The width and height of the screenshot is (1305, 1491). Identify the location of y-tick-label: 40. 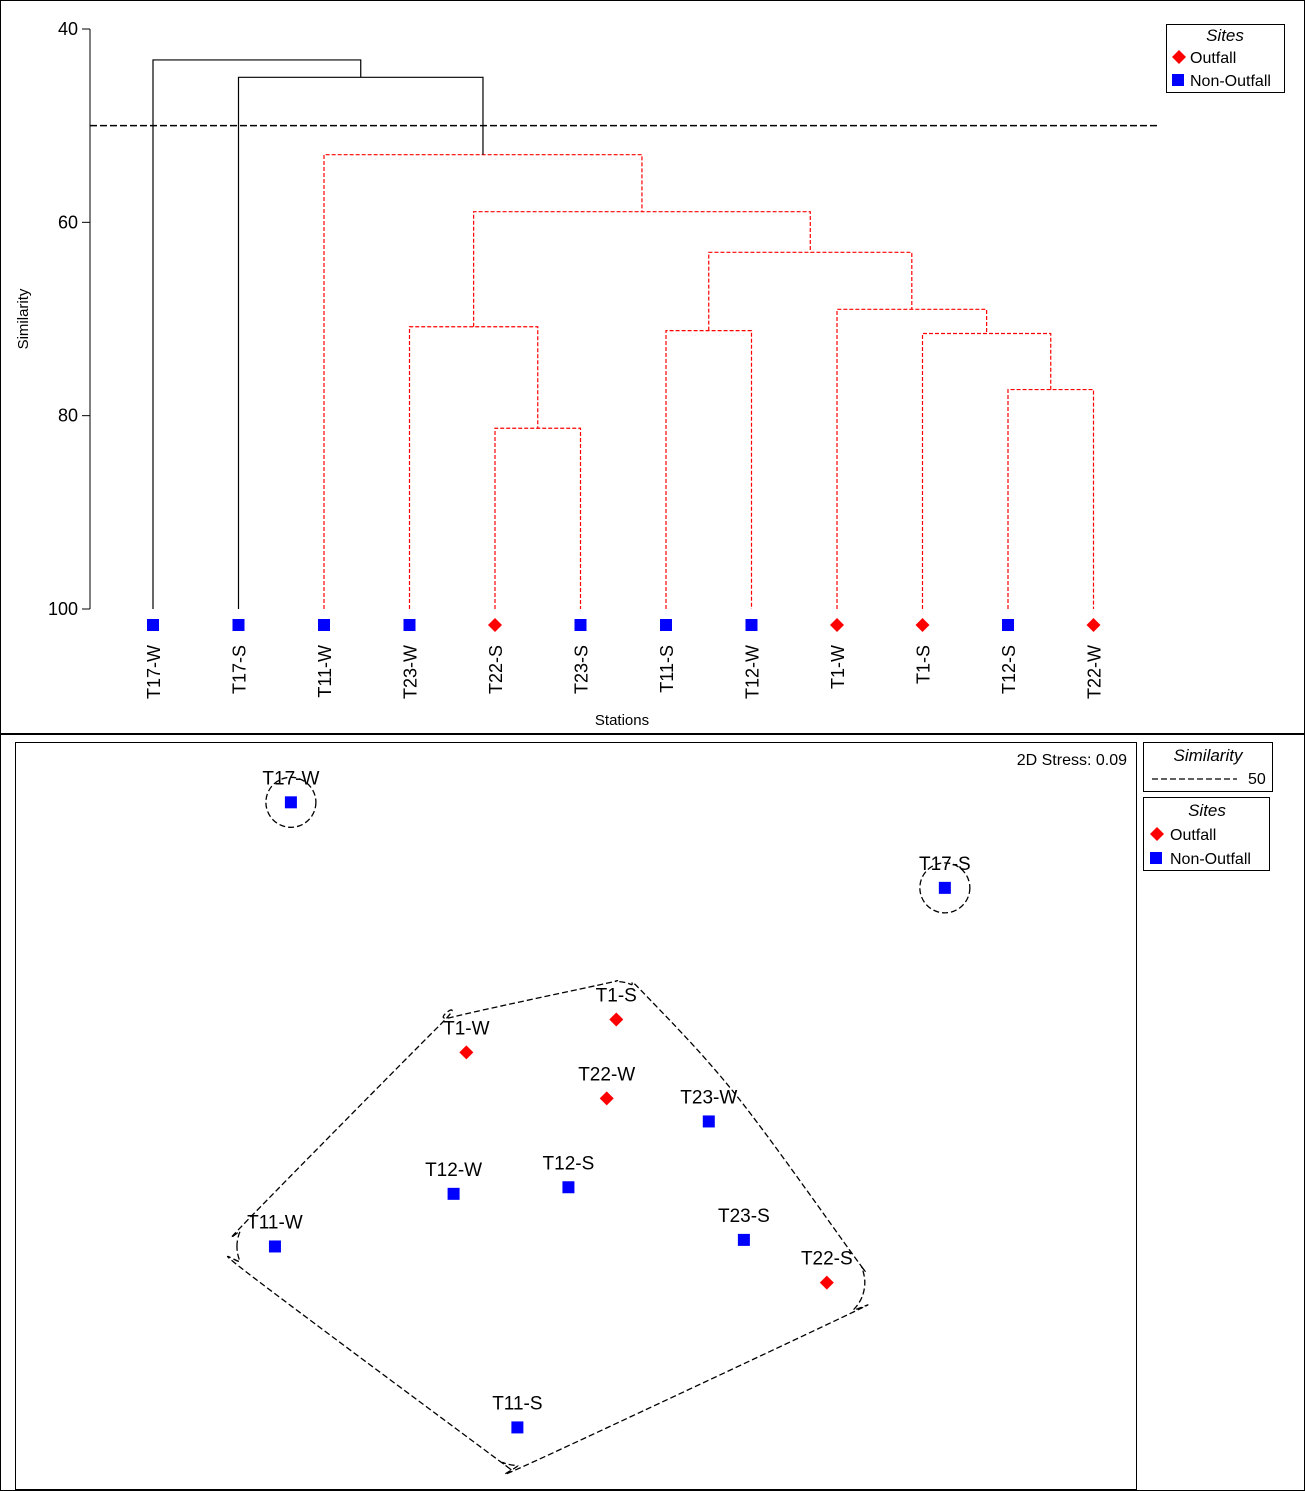
(68, 29).